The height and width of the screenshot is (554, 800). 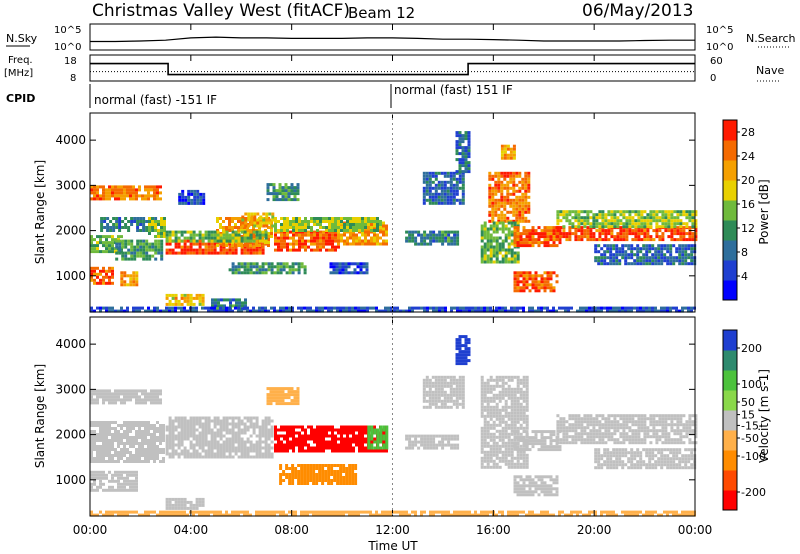 What do you see at coordinates (638, 11) in the screenshot?
I see `date-label: 06/May/2013` at bounding box center [638, 11].